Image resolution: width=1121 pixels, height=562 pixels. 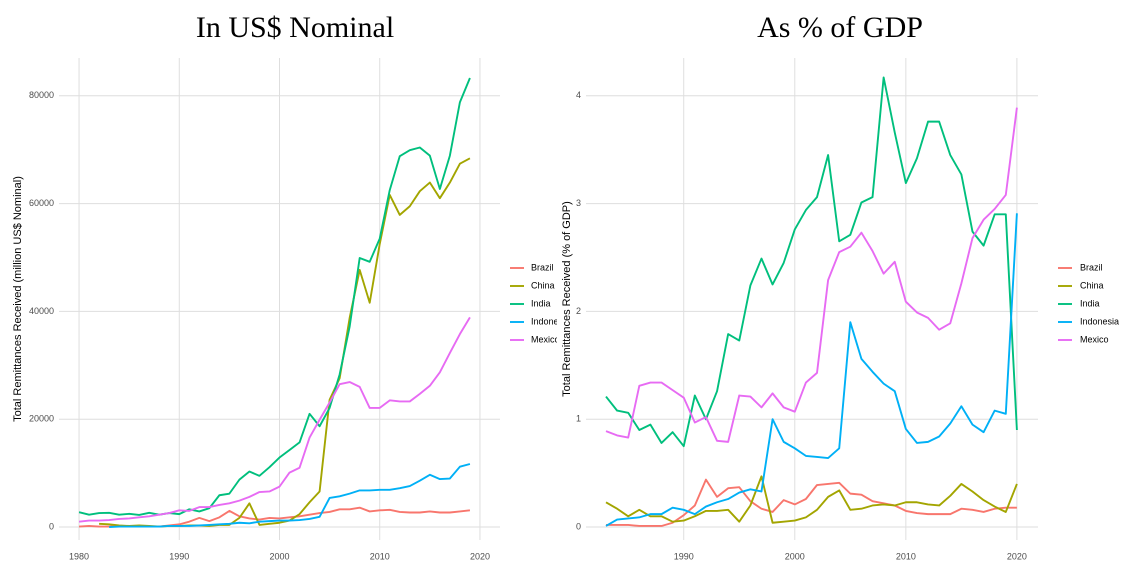 What do you see at coordinates (41, 203) in the screenshot?
I see `y-tick-label: 60000` at bounding box center [41, 203].